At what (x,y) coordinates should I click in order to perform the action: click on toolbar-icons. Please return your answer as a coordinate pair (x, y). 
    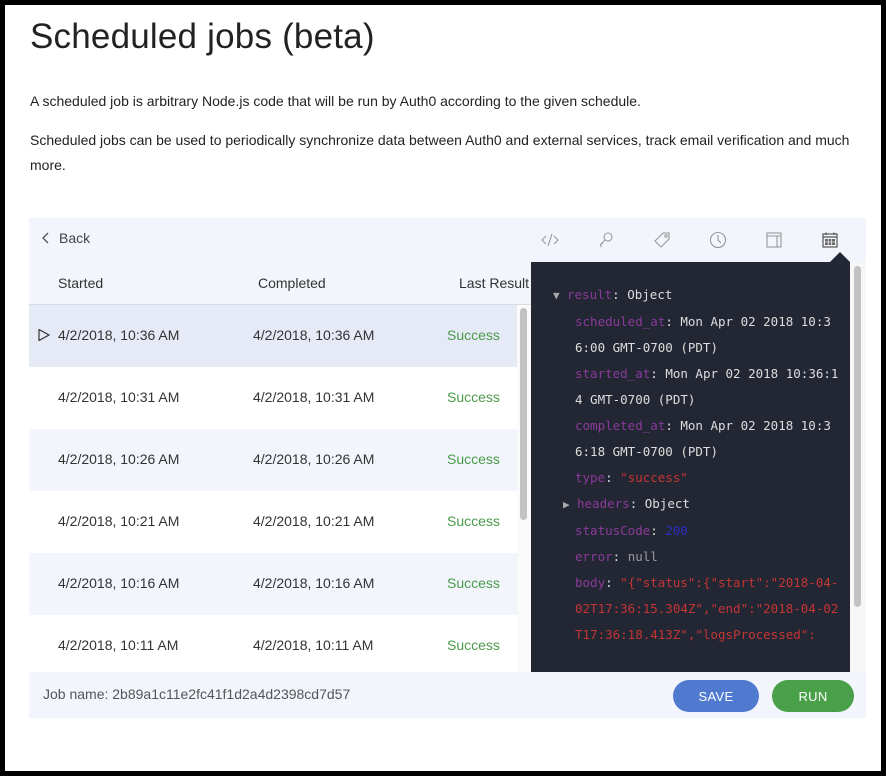
    Looking at the image, I should click on (690, 240).